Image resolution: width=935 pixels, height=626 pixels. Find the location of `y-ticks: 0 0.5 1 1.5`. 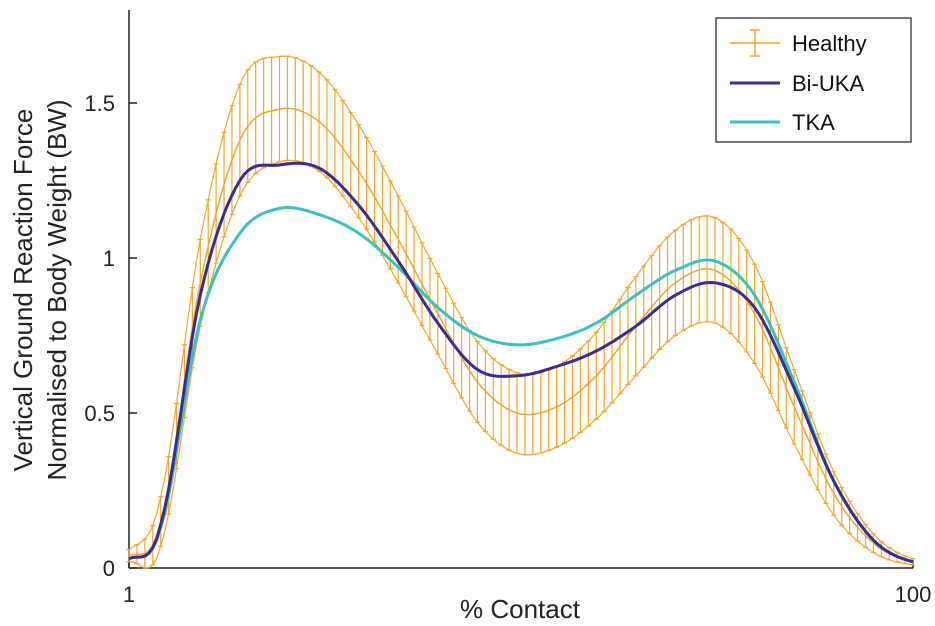

y-ticks: 0 0.5 1 1.5 is located at coordinates (110, 336).